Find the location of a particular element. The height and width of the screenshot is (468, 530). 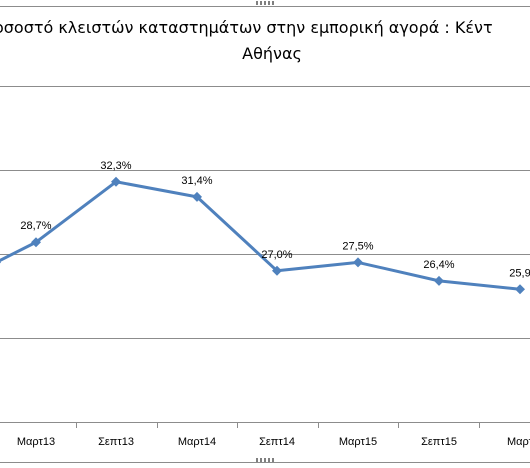

data-label: 32,3% is located at coordinates (115, 166).